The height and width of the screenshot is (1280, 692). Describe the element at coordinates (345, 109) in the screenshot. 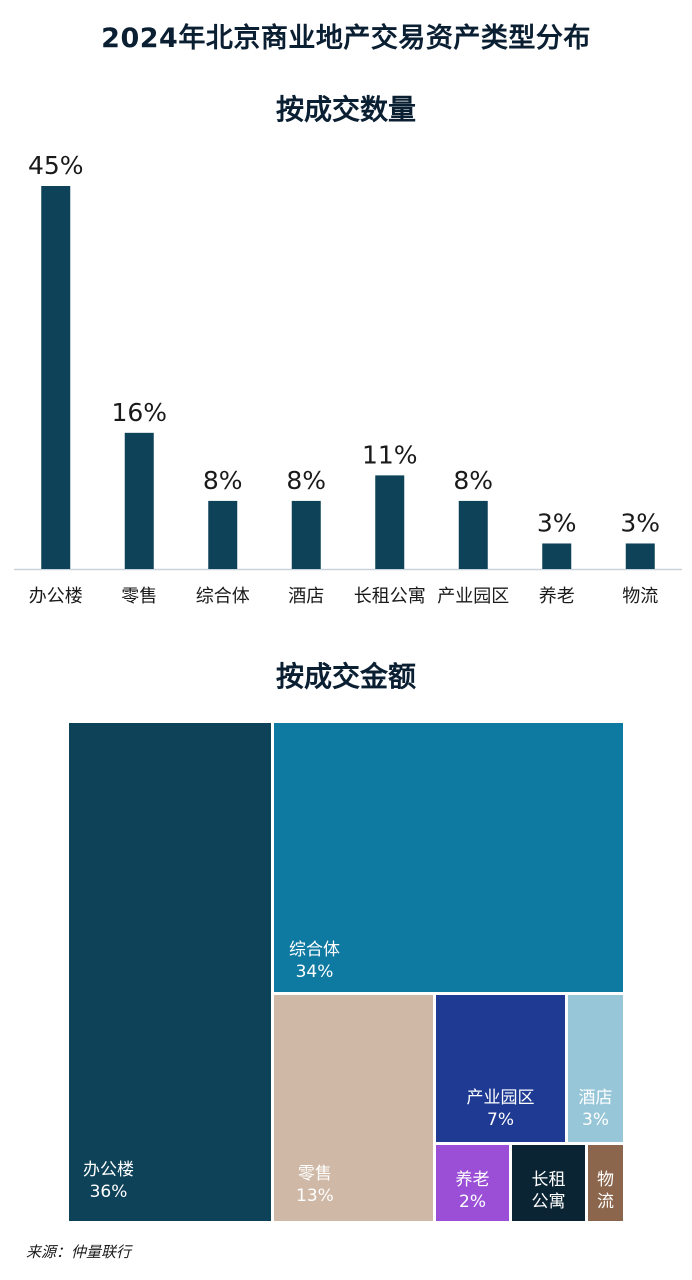

I see `bar-chart-title: 按成交数量` at that location.